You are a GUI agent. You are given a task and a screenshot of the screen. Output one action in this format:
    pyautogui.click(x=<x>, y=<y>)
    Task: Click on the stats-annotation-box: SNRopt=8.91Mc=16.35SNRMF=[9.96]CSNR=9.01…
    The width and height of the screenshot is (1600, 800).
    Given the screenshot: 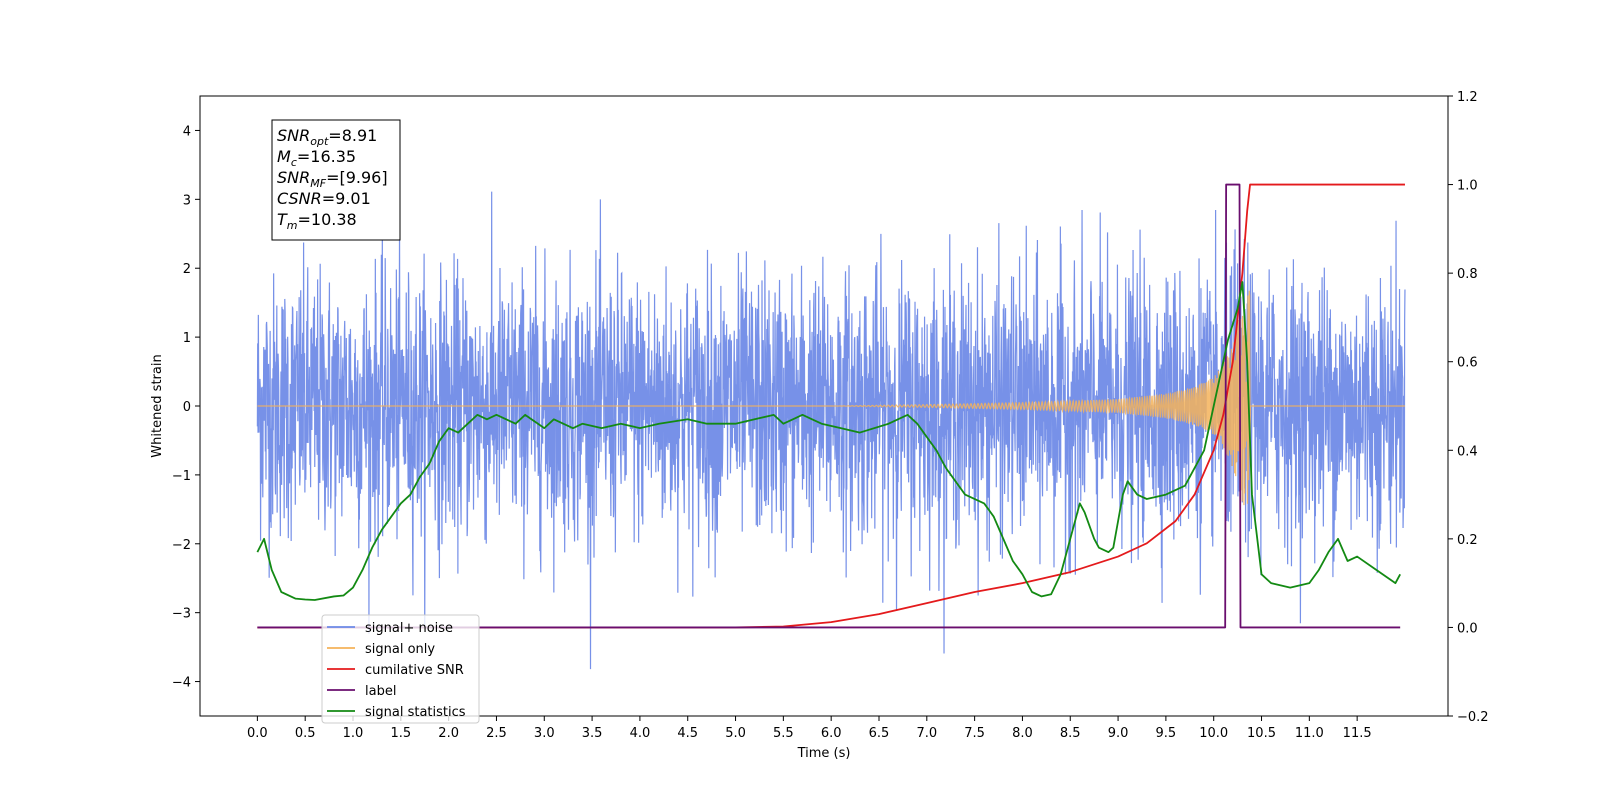 What is the action you would take?
    pyautogui.click(x=336, y=180)
    